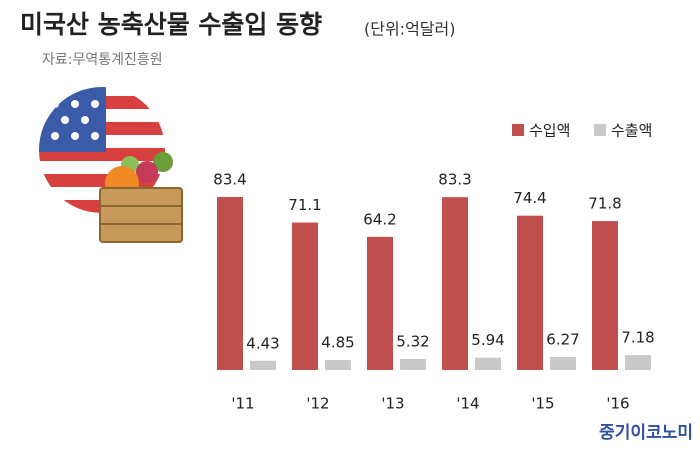 The height and width of the screenshot is (450, 700). Describe the element at coordinates (171, 24) in the screenshot. I see `chart-title: 미국산 농축산물 수출입 동향` at that location.